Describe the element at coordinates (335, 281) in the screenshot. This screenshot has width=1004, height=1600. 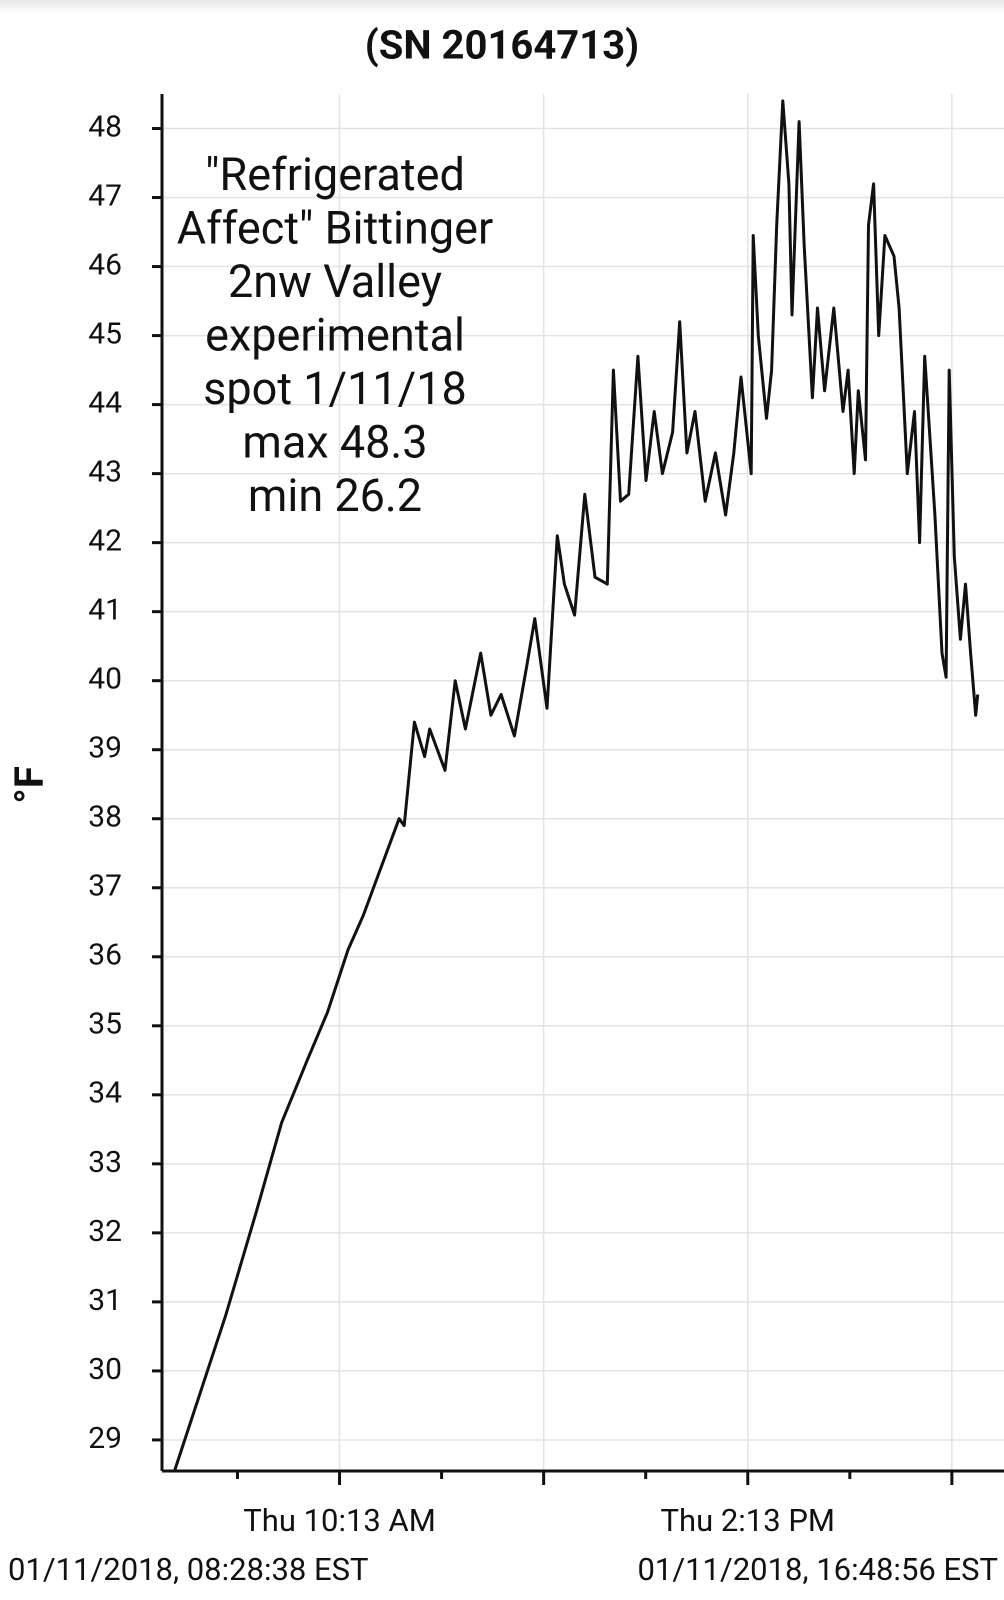
I see `annotation-line: 2nw Valley` at that location.